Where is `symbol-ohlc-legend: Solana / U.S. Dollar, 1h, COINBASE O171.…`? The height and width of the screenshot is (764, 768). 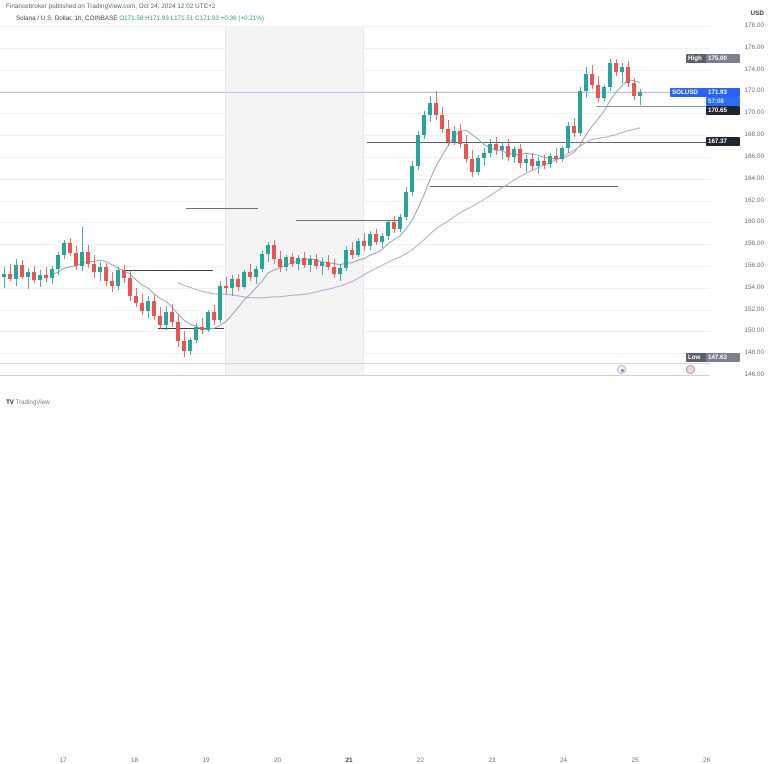 symbol-ohlc-legend: Solana / U.S. Dollar, 1h, COINBASE O171.… is located at coordinates (140, 18).